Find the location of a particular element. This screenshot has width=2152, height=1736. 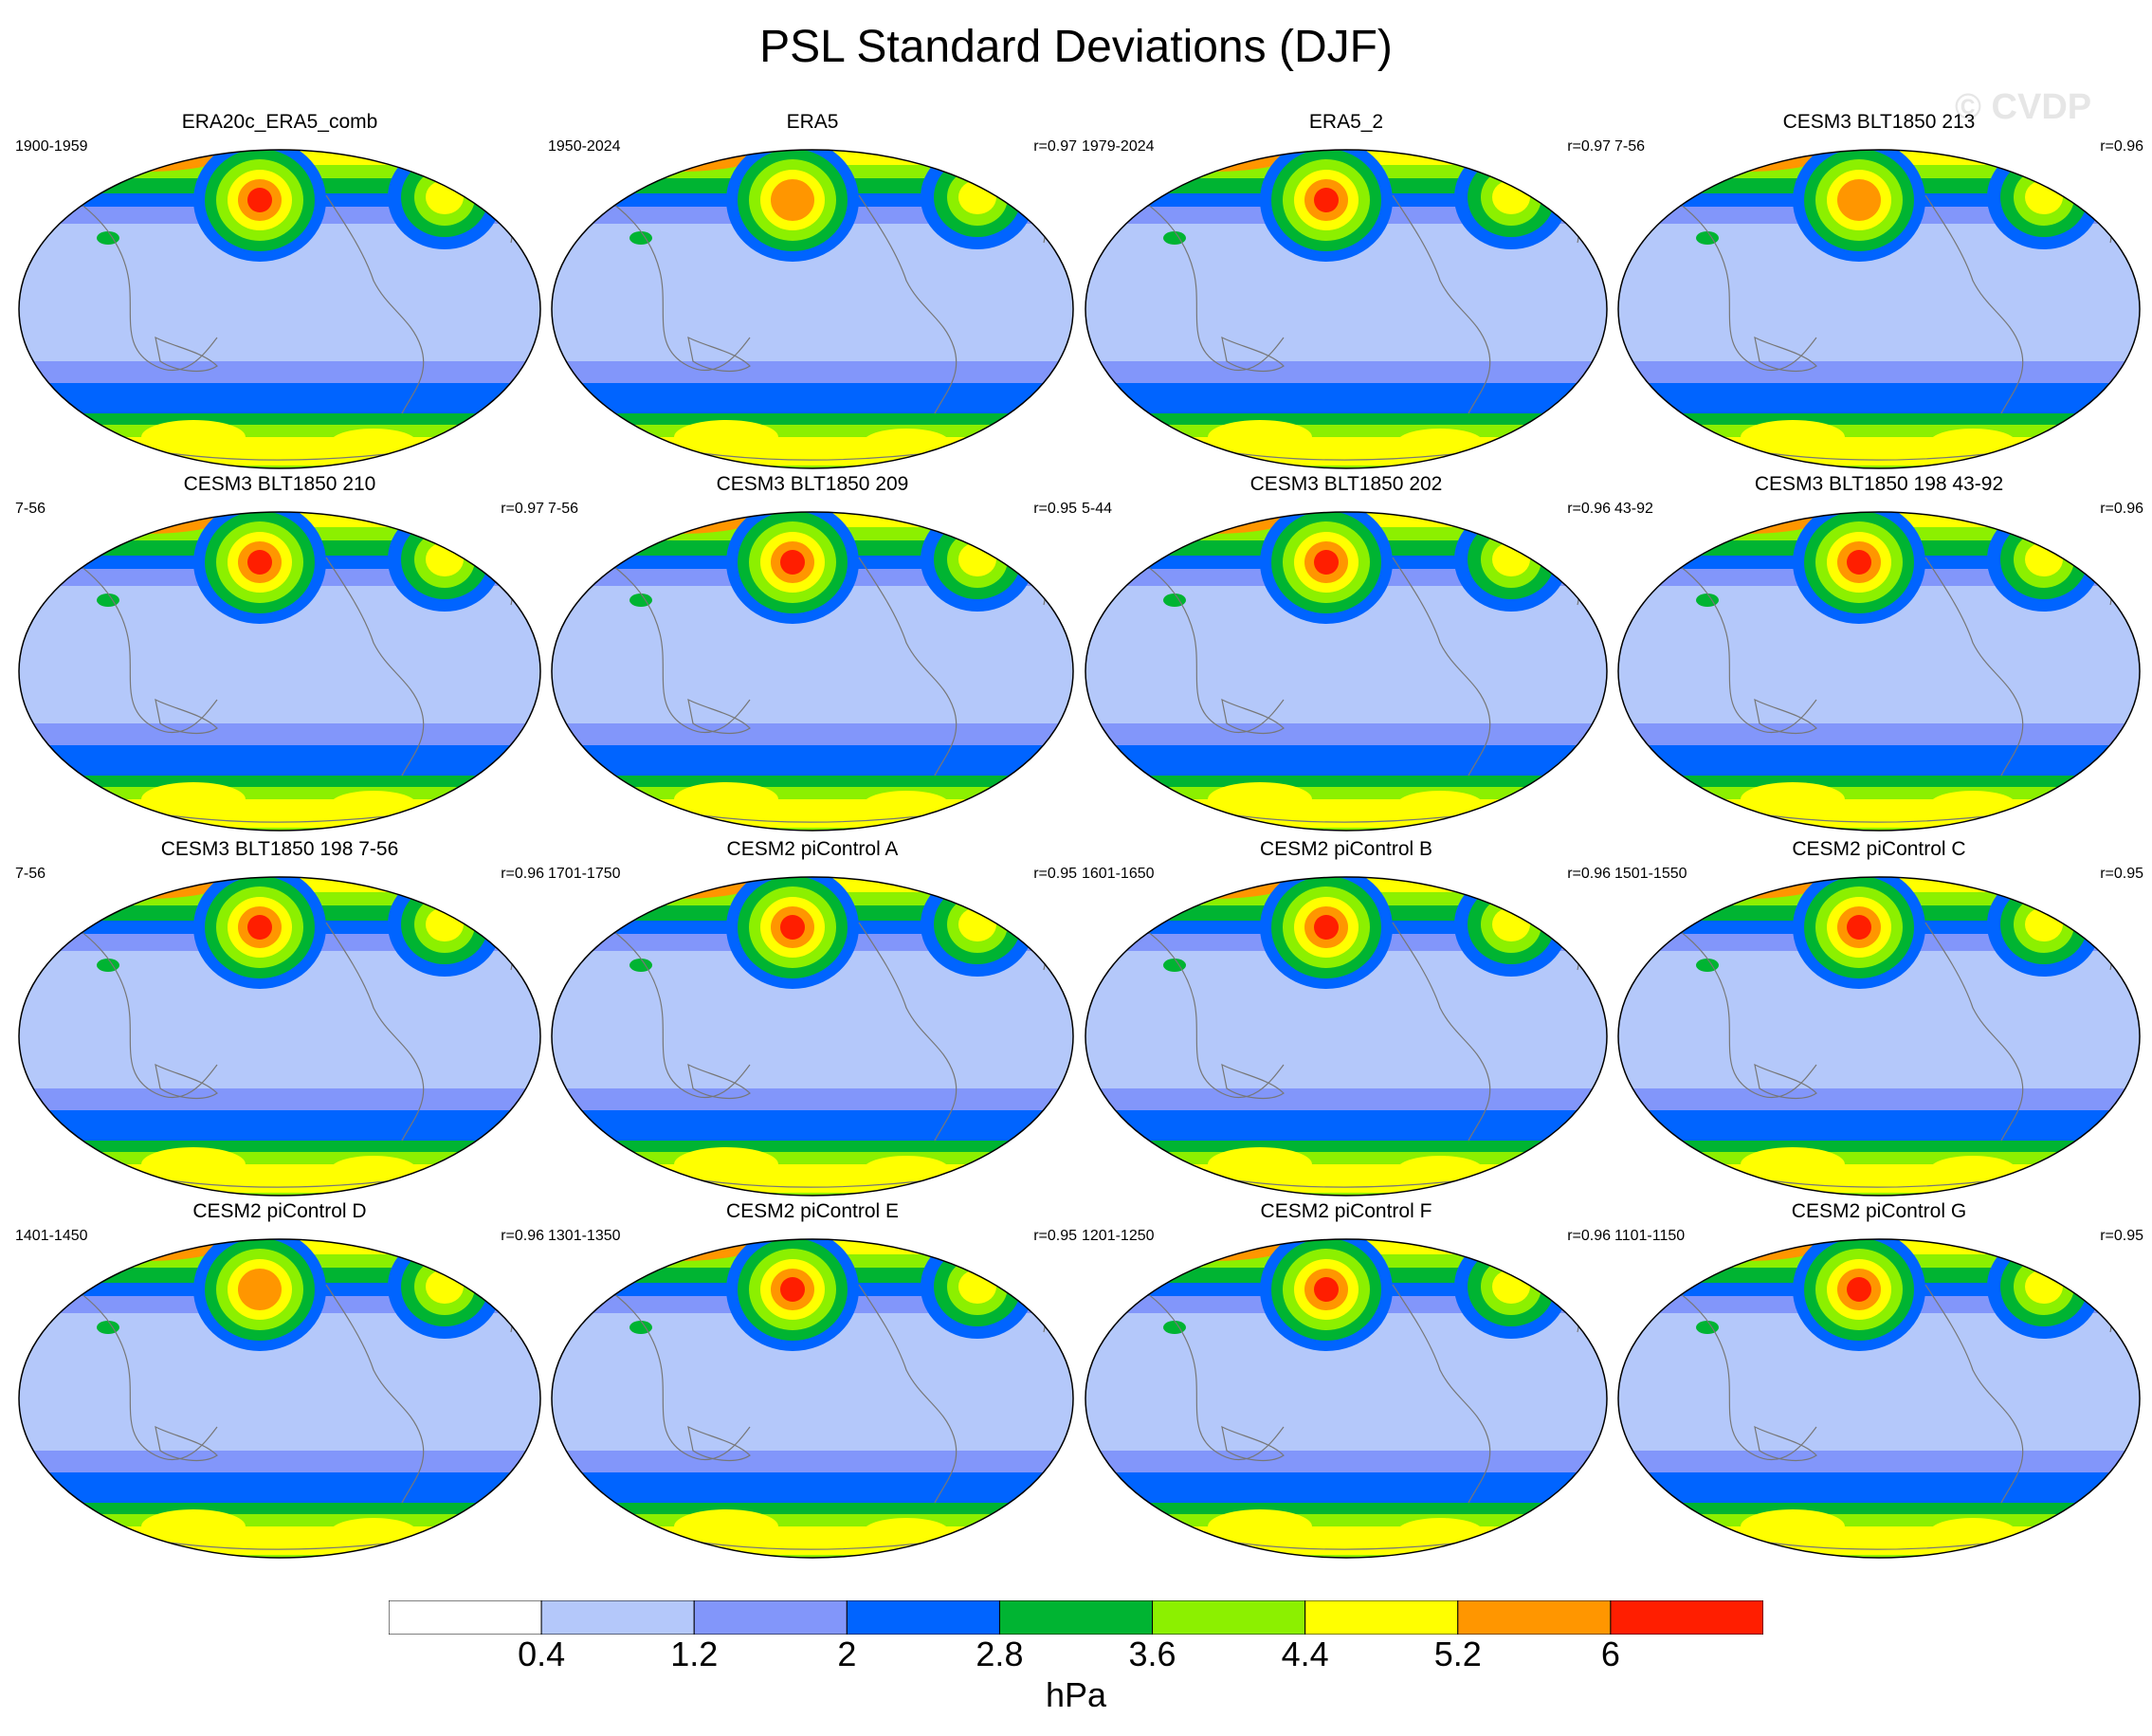

map-panel: CESM2 piControl D 1401-1450 r=0.96 is located at coordinates (280, 1379).